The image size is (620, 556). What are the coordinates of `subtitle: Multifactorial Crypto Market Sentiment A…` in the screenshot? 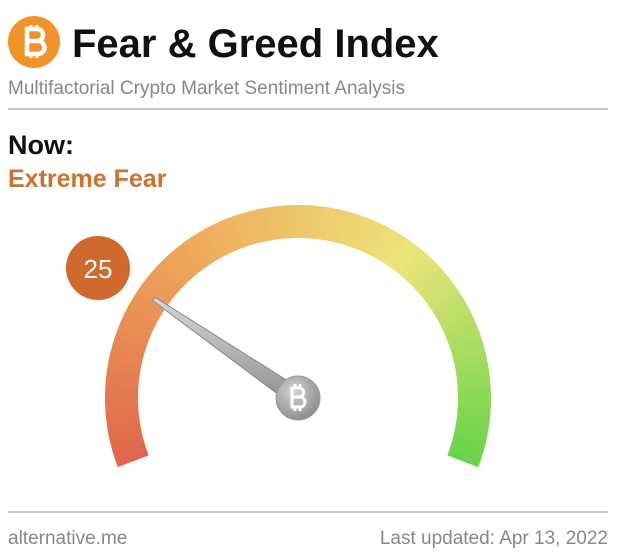 It's located at (206, 88).